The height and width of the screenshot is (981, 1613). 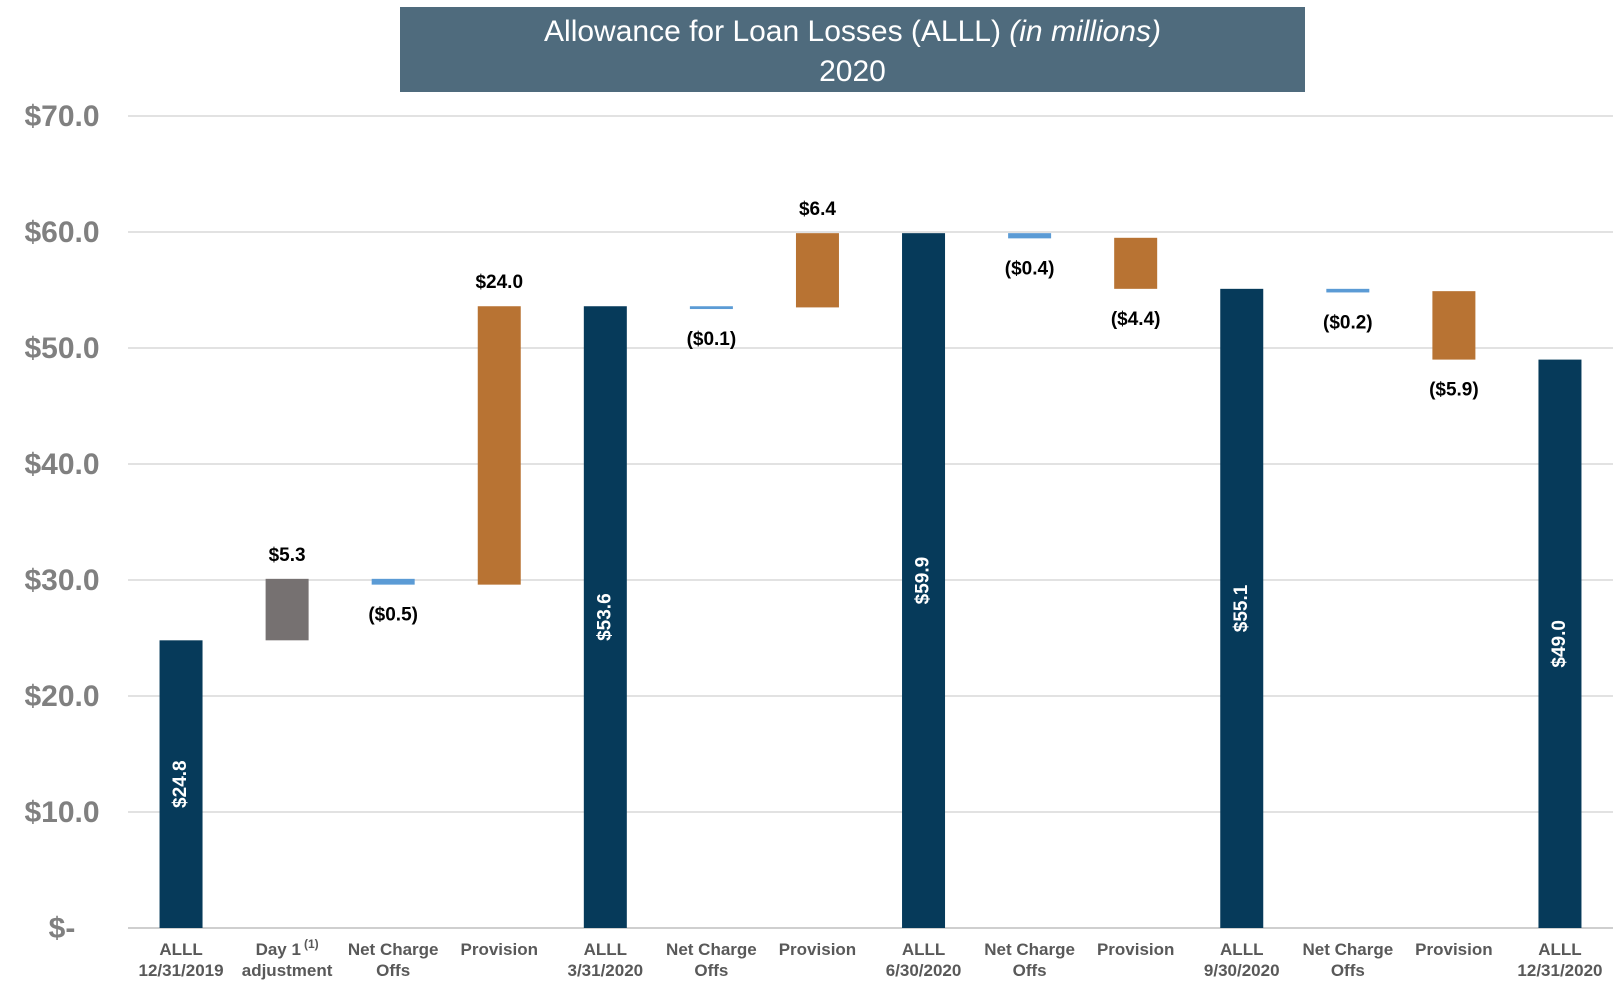 What do you see at coordinates (61, 696) in the screenshot?
I see `y-tick-label: $20.0` at bounding box center [61, 696].